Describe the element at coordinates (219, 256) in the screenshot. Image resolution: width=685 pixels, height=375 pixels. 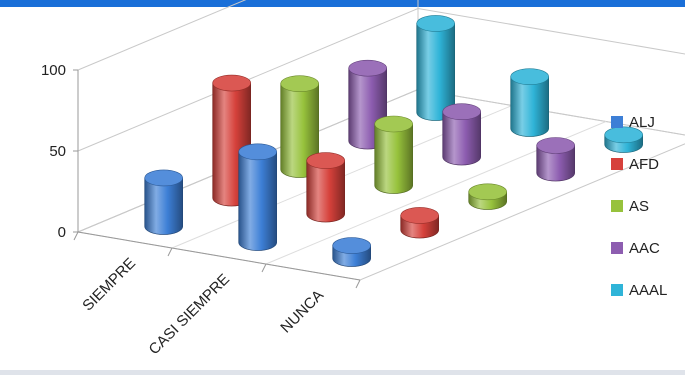
I see `x-axis-line` at that location.